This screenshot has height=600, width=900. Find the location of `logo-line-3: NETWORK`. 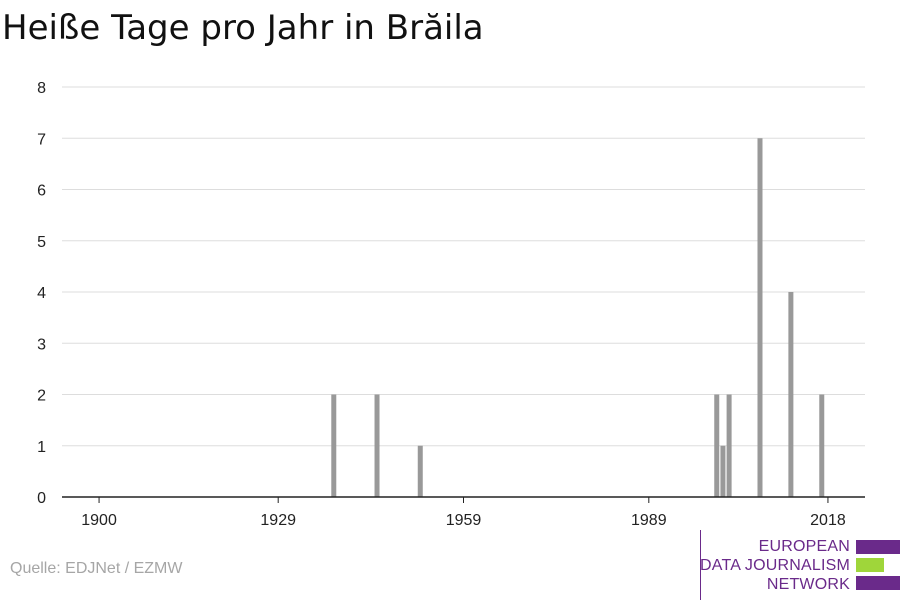

logo-line-3: NETWORK is located at coordinates (808, 584).